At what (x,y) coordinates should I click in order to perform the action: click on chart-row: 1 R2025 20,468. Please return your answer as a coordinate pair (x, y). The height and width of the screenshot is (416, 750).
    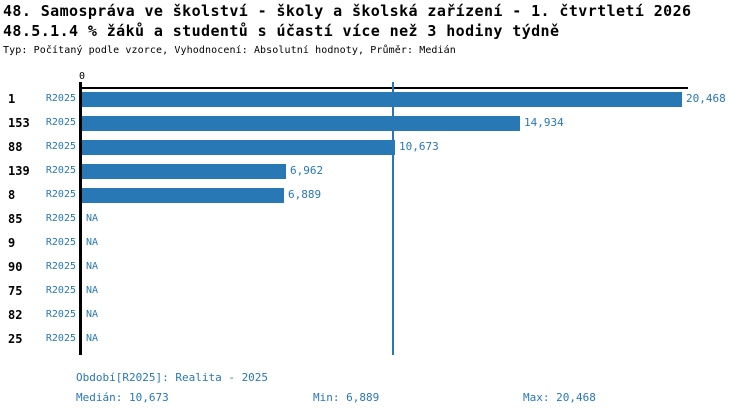
    Looking at the image, I should click on (375, 99).